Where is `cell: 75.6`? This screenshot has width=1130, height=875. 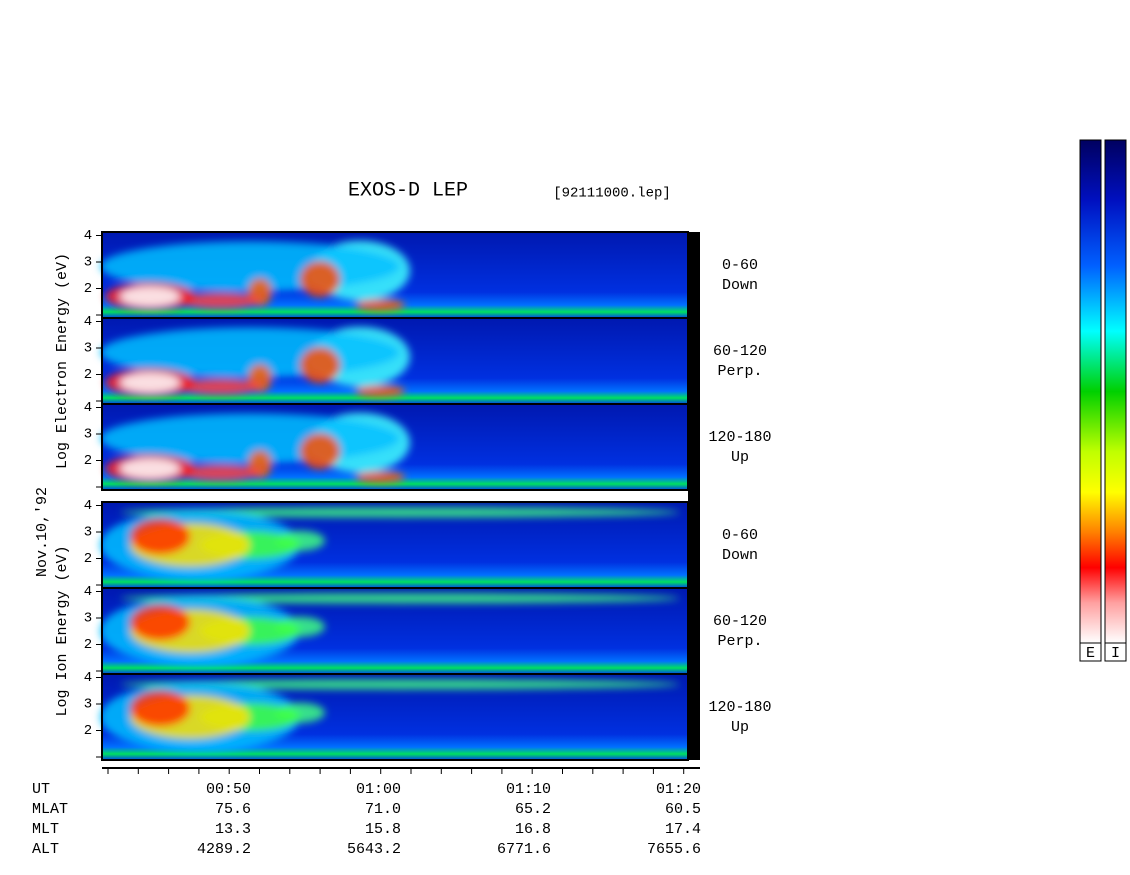 cell: 75.6 is located at coordinates (233, 809).